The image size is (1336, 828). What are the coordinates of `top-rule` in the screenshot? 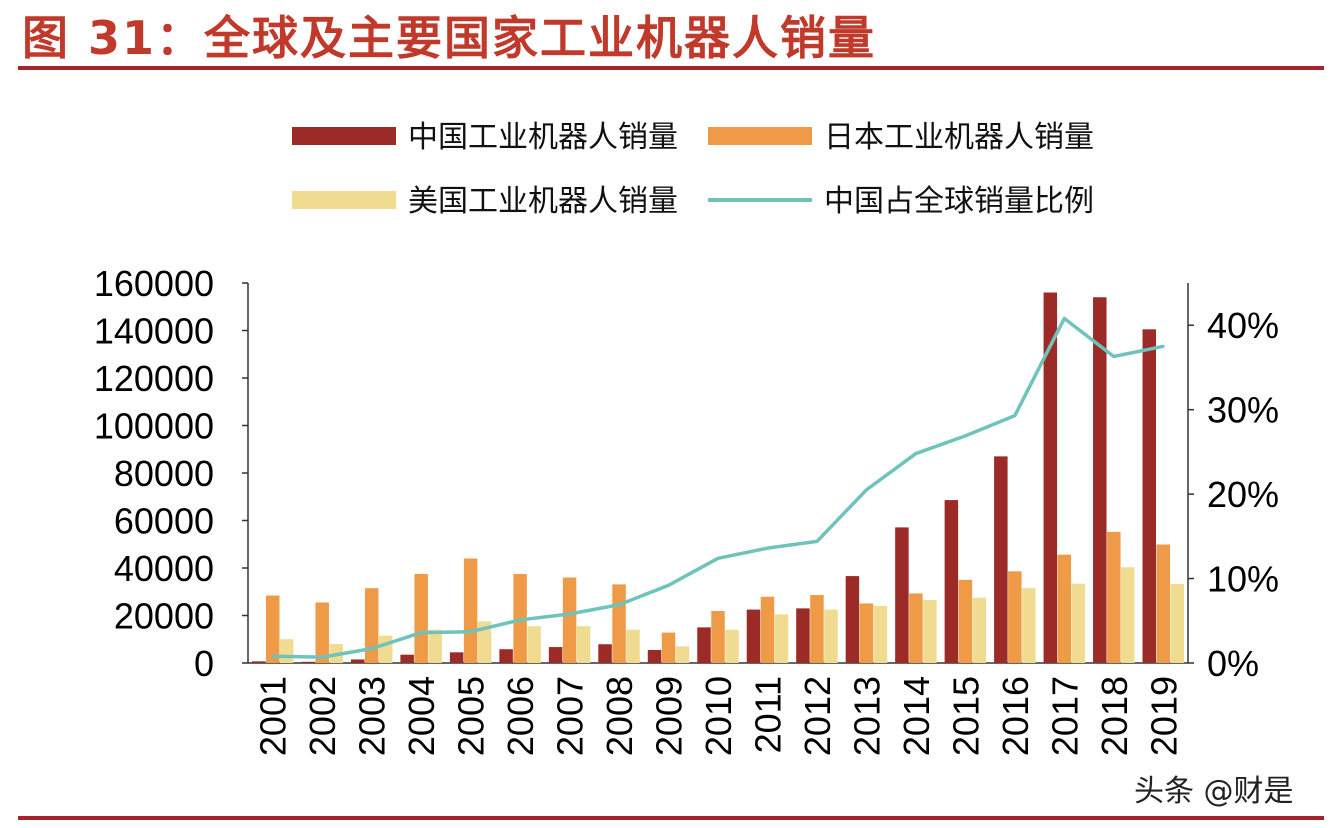 It's located at (671, 68).